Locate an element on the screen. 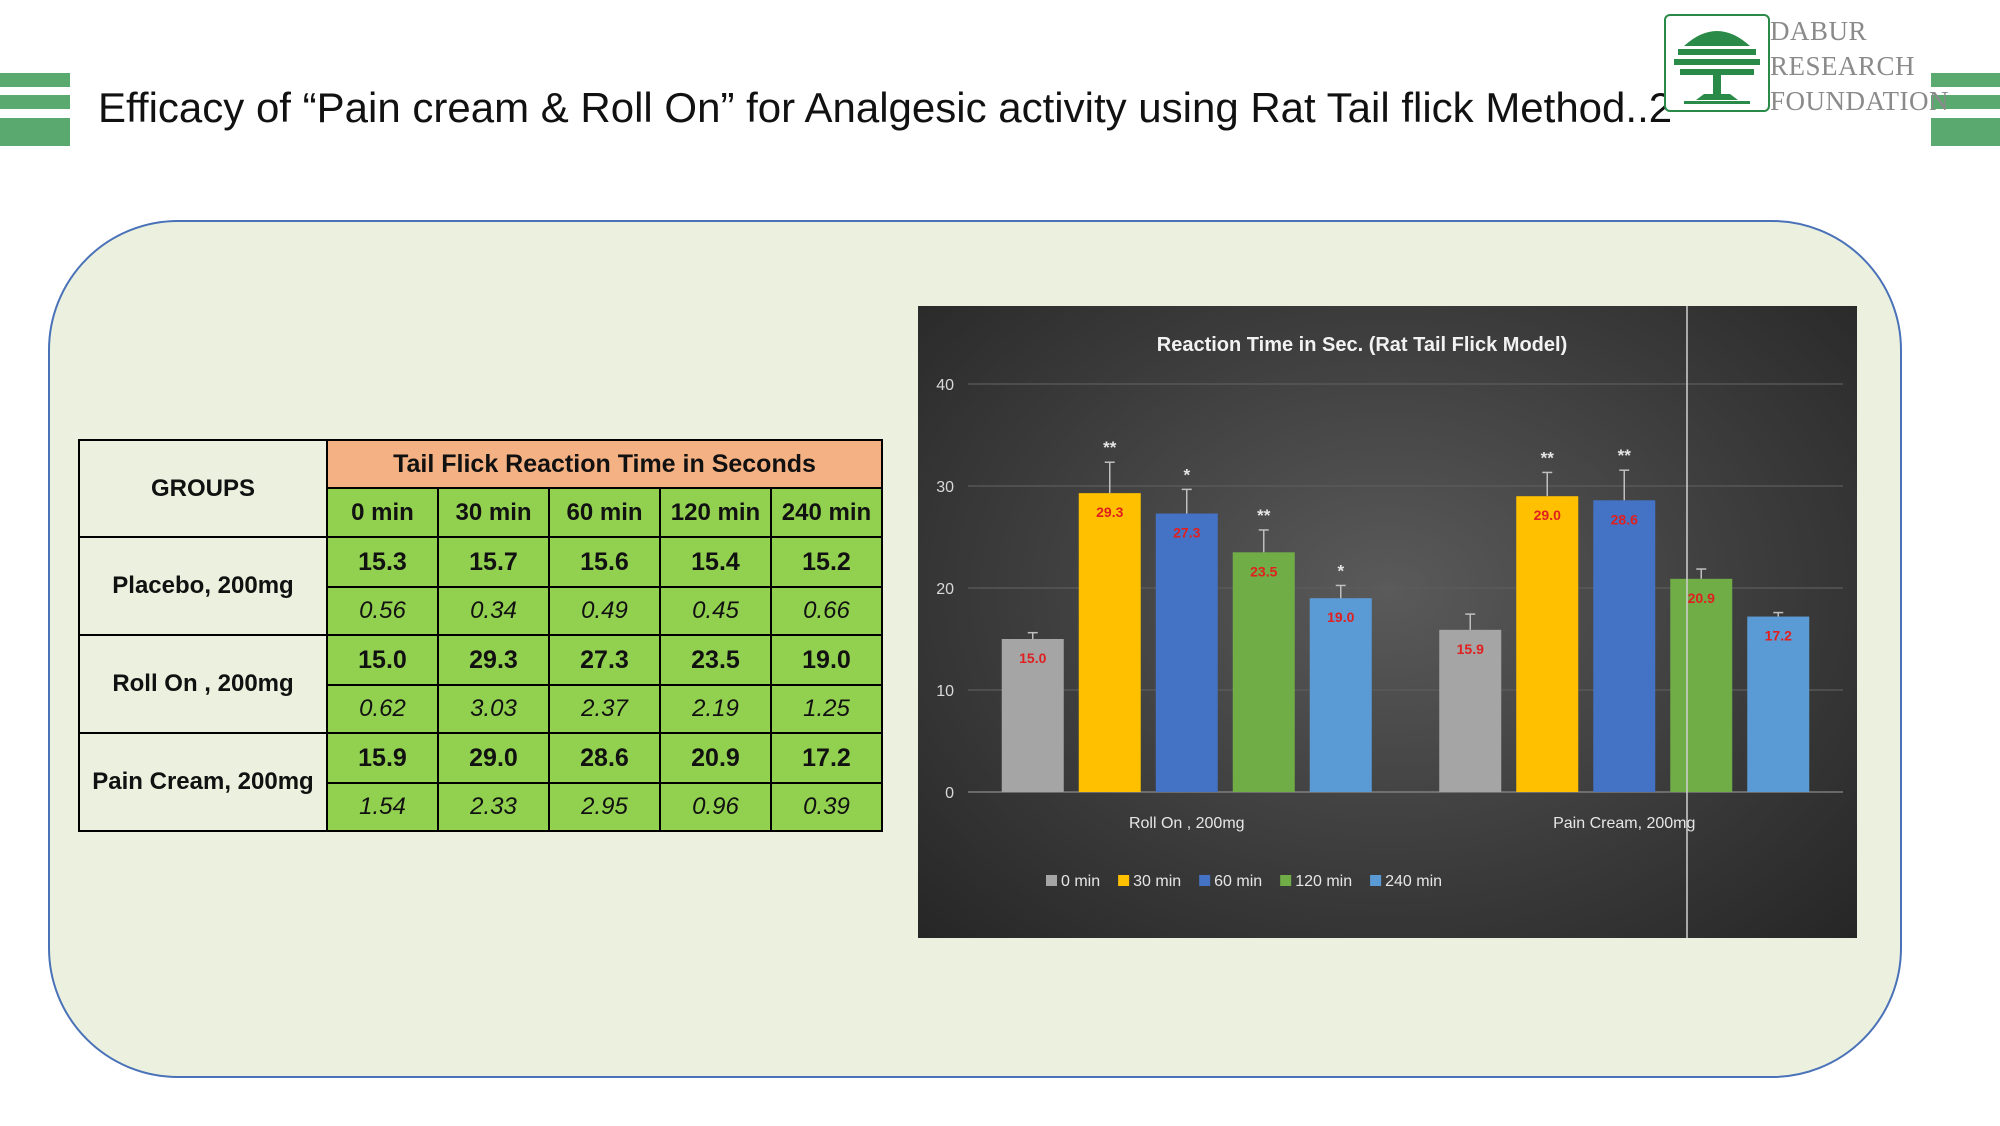 Image resolution: width=2000 pixels, height=1126 pixels. y-tick-label: 40 is located at coordinates (945, 385).